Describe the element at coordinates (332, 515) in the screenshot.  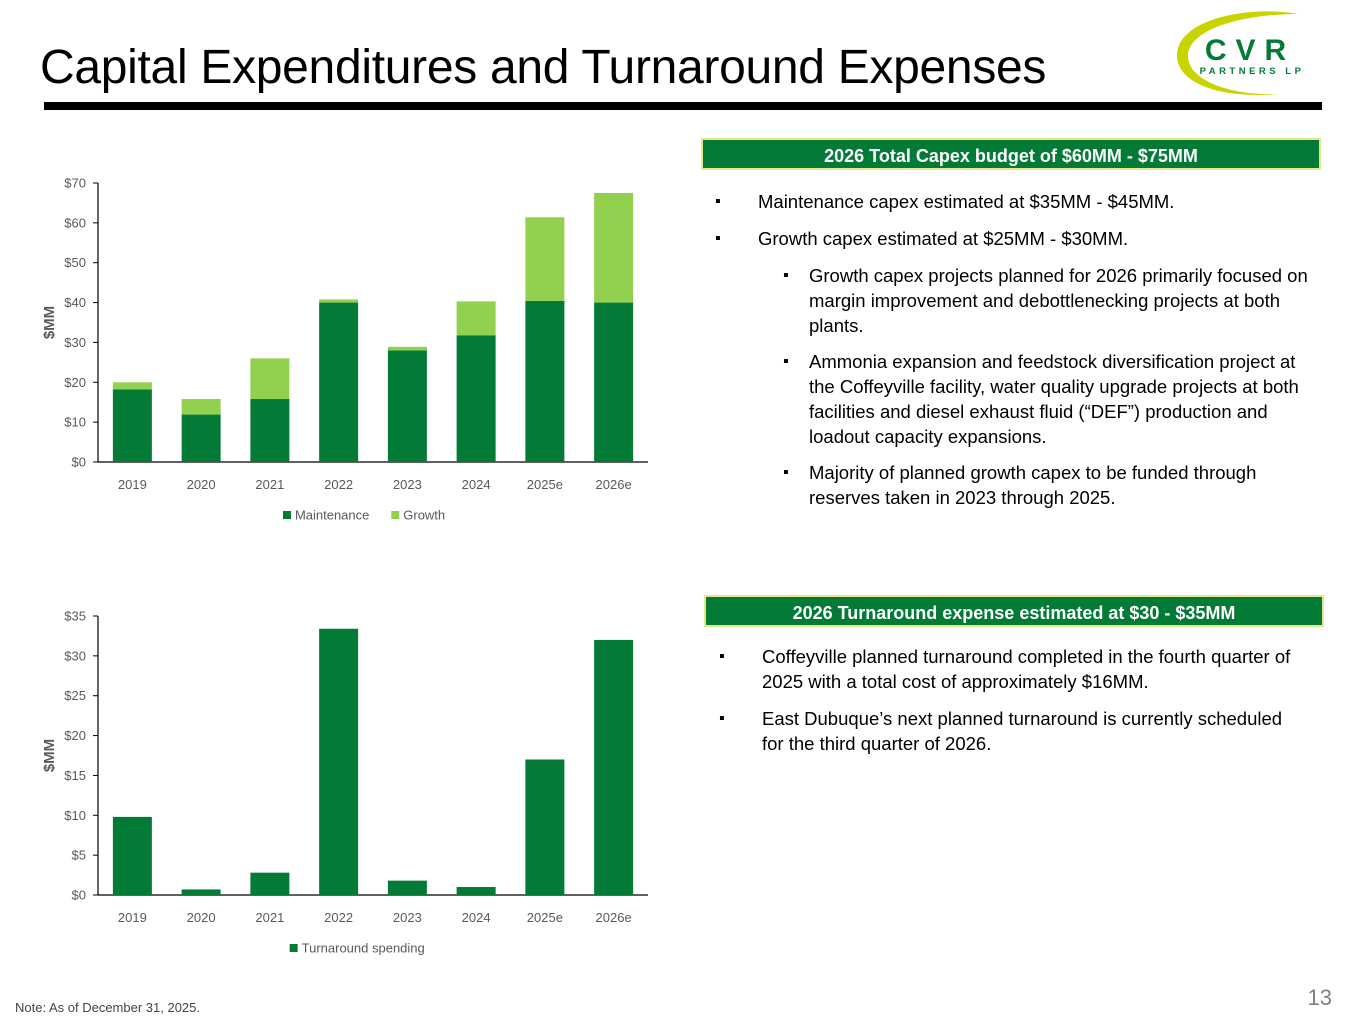
I see `legend-label: Maintenance` at that location.